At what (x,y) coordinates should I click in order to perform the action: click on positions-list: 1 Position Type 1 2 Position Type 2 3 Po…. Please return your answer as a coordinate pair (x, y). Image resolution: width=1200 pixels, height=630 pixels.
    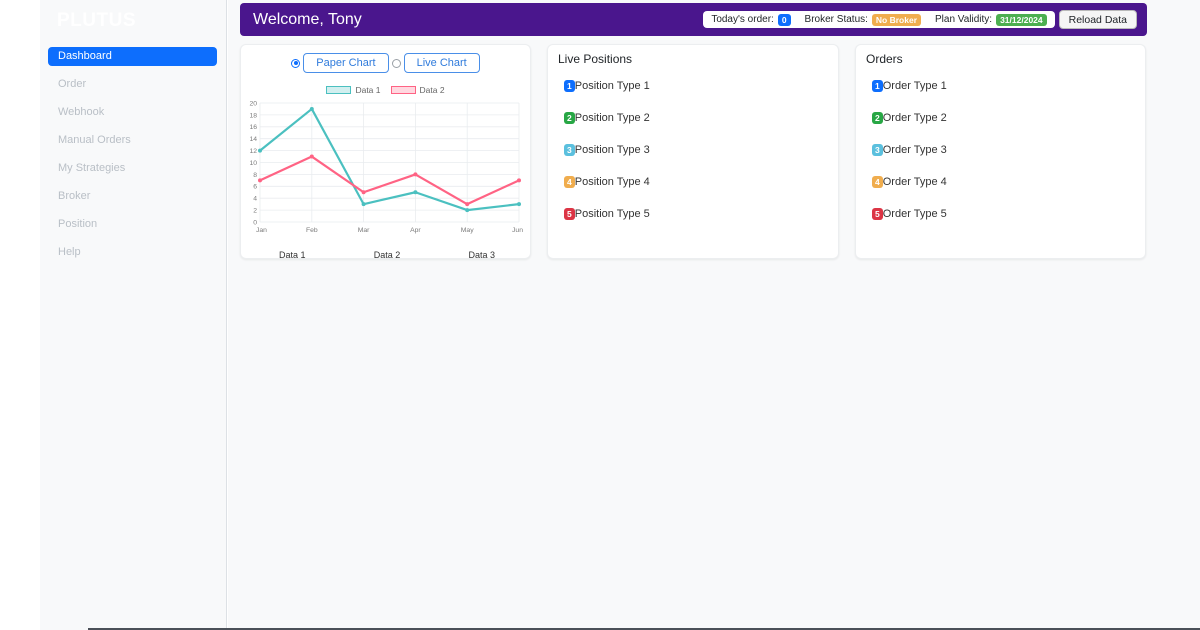
    Looking at the image, I should click on (693, 150).